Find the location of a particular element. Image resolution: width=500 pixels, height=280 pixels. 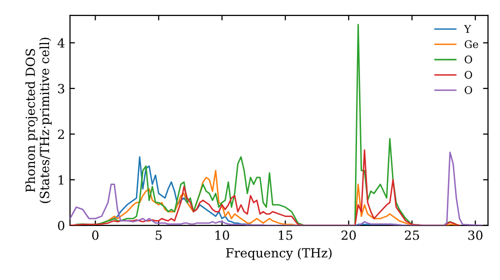

x-tick-label: 20 is located at coordinates (349, 235).